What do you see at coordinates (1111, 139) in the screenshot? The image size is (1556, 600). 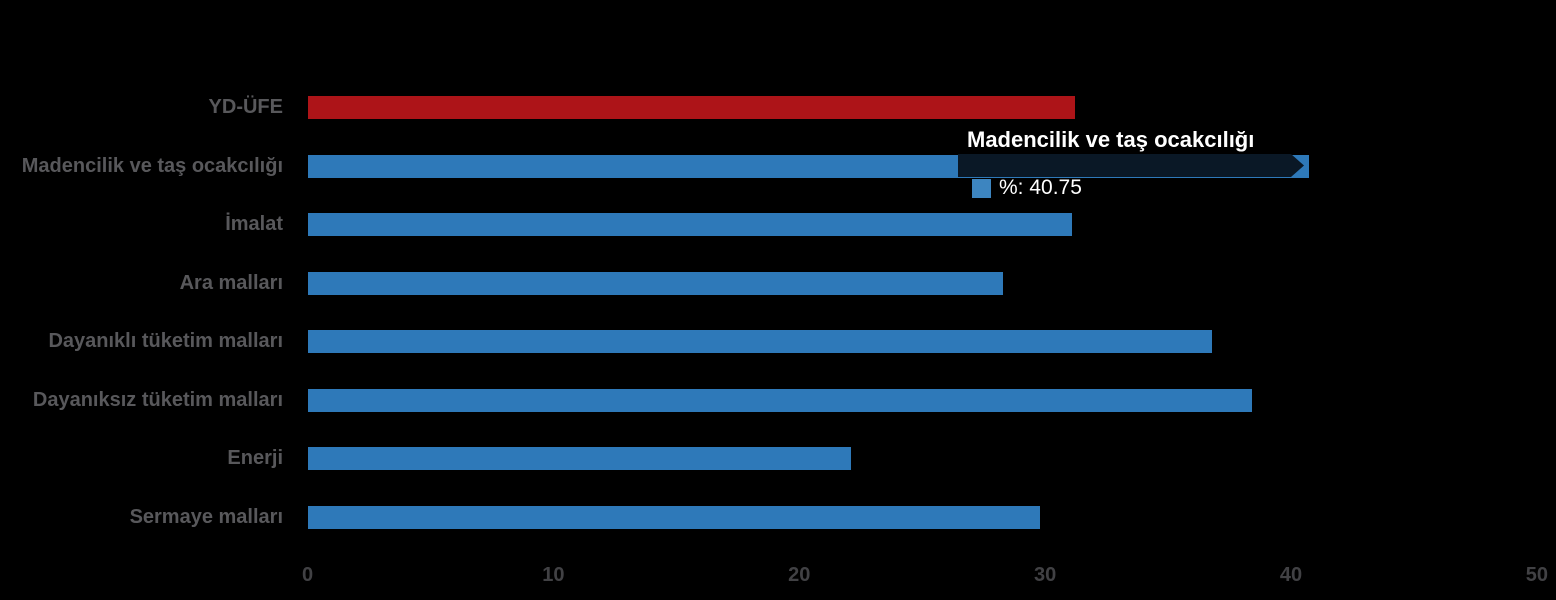 I see `tooltip-title: Madencilik ve taş ocakcılığı` at bounding box center [1111, 139].